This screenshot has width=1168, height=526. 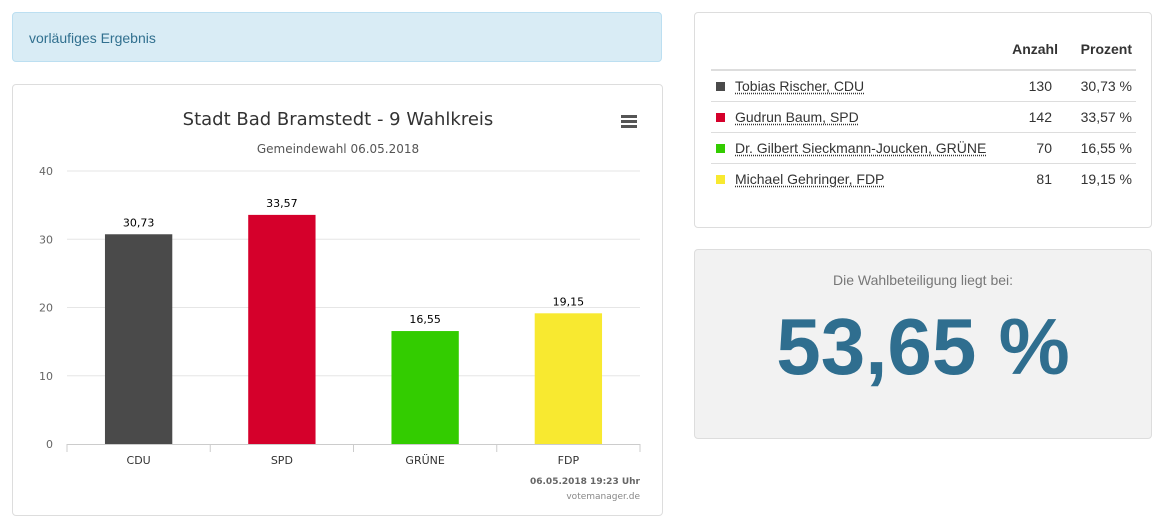 I want to click on x-tick-label: GRÜNE, so click(x=424, y=460).